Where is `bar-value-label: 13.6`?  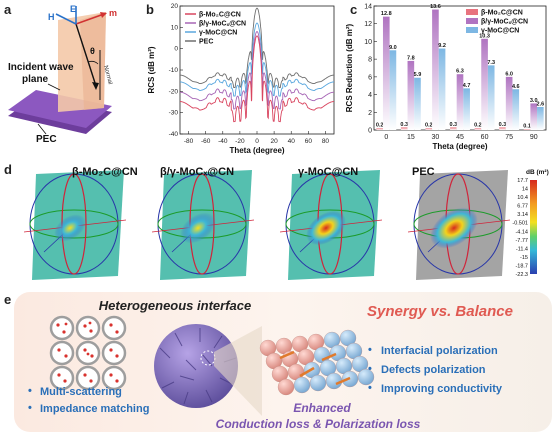
bar-value-label: 13.6 is located at coordinates (435, 7).